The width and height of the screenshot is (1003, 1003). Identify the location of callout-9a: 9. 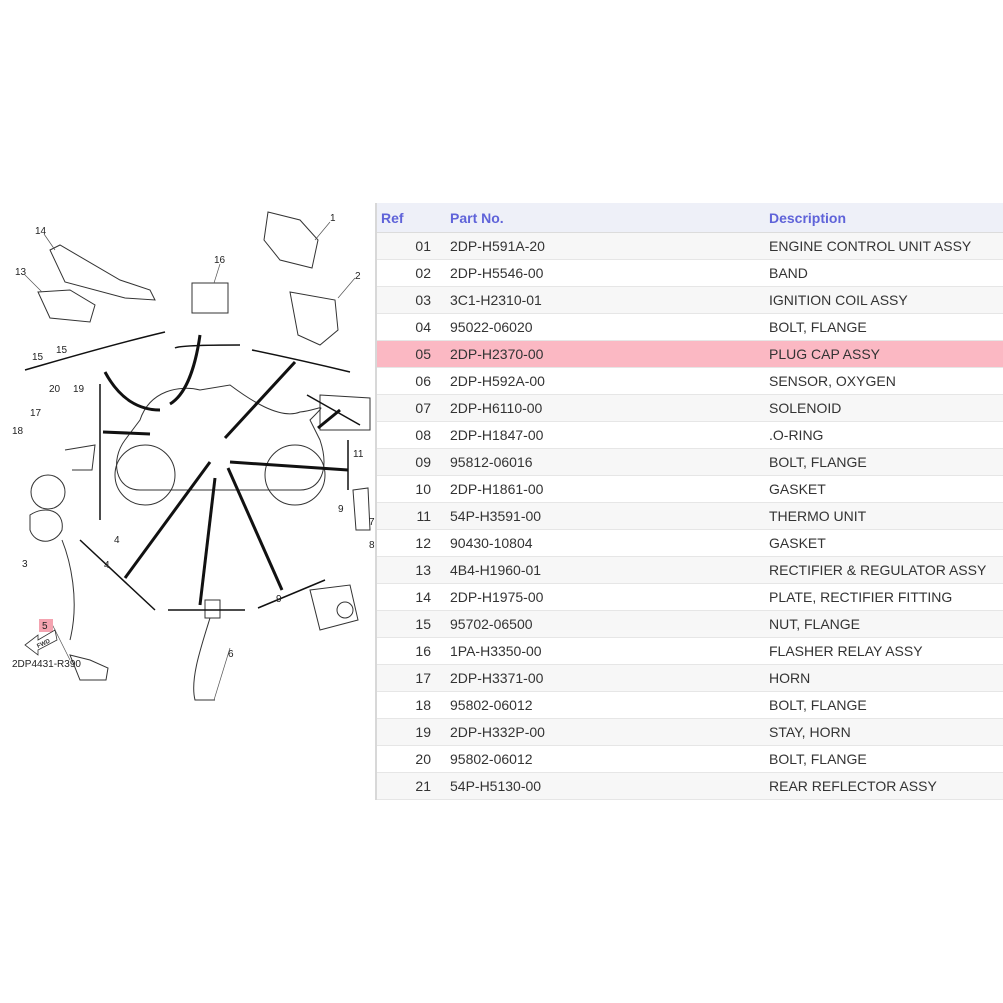
(341, 509).